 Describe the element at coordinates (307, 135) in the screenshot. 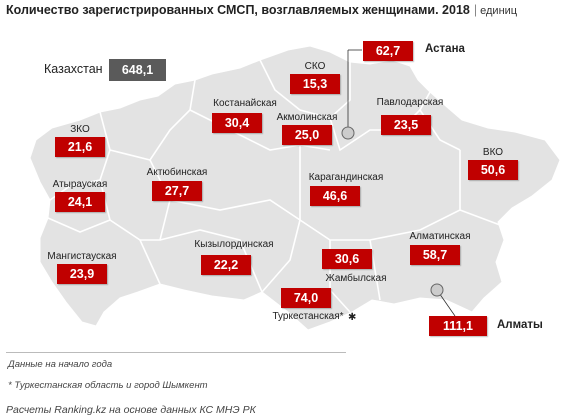

I see `region-value-akmola: 25,0` at that location.